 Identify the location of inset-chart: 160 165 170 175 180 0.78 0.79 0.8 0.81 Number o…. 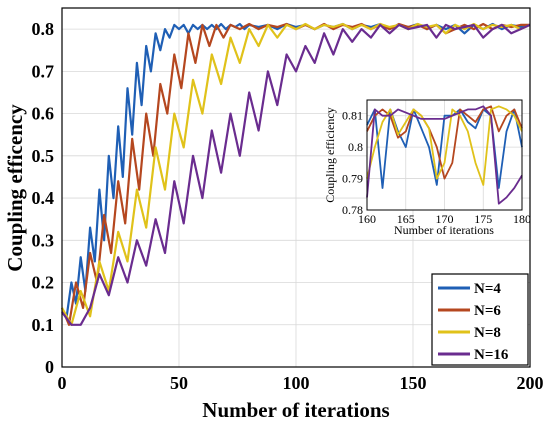
(427, 168).